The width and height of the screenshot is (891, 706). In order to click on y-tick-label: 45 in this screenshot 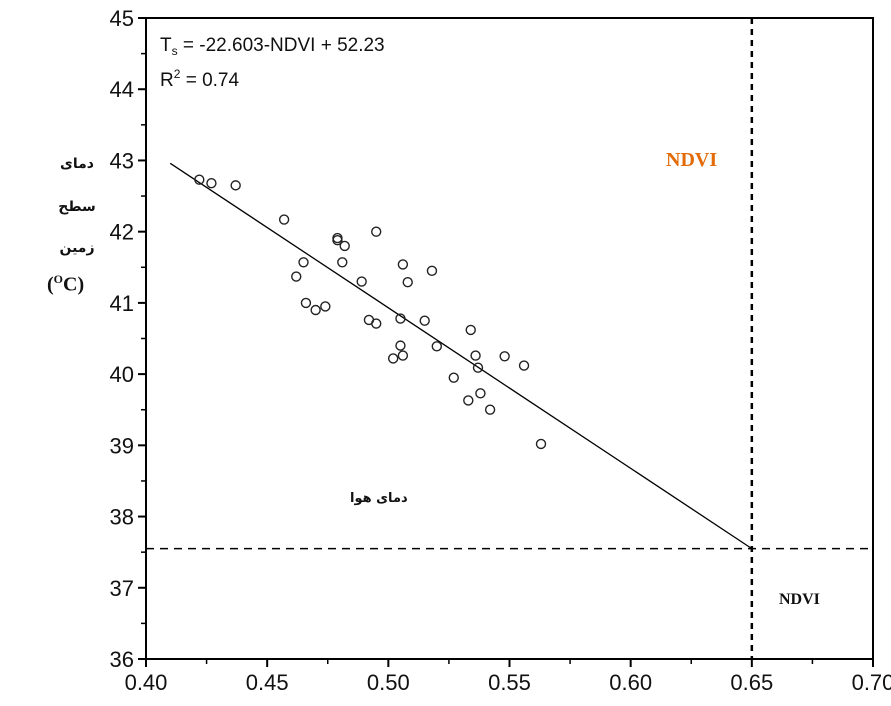, I will do `click(122, 18)`.